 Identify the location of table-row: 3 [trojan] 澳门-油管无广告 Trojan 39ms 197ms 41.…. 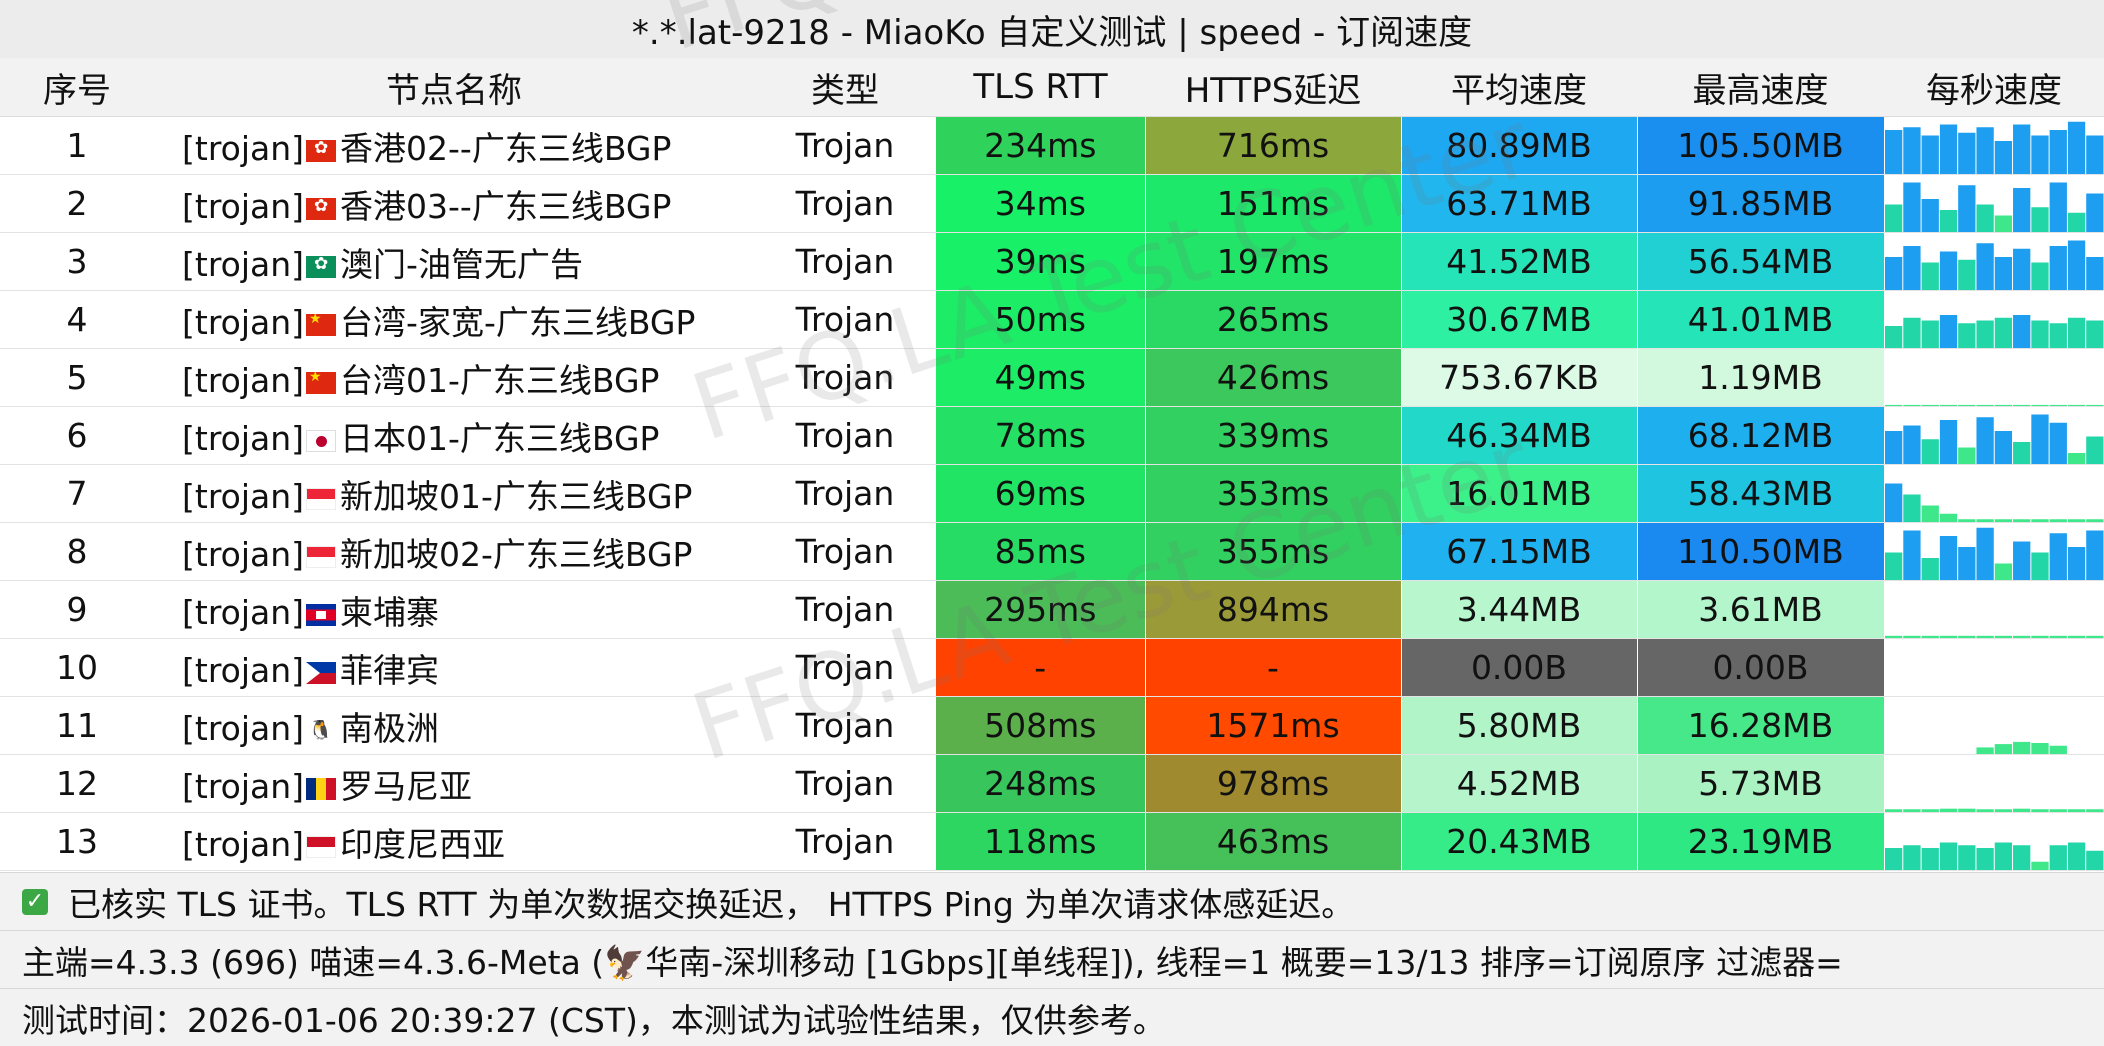
(1052, 261).